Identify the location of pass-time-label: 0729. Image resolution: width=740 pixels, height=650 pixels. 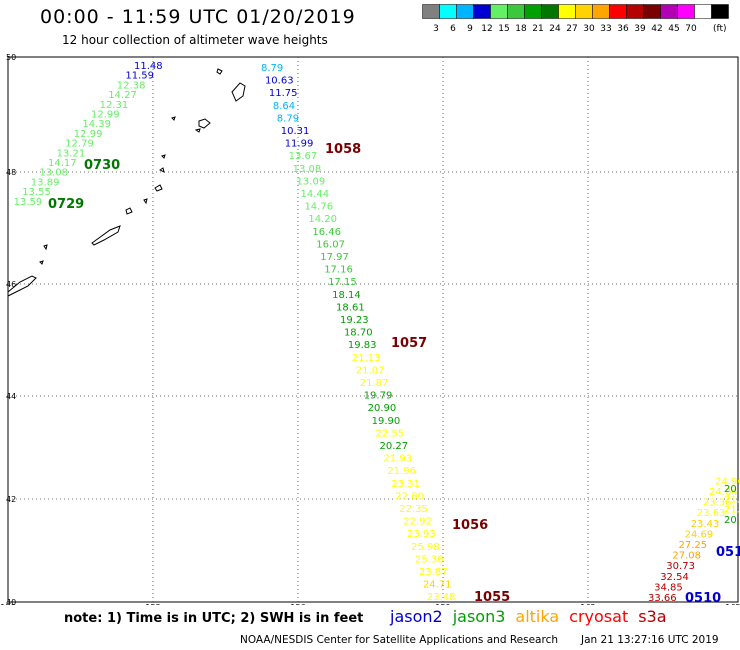
(66, 204).